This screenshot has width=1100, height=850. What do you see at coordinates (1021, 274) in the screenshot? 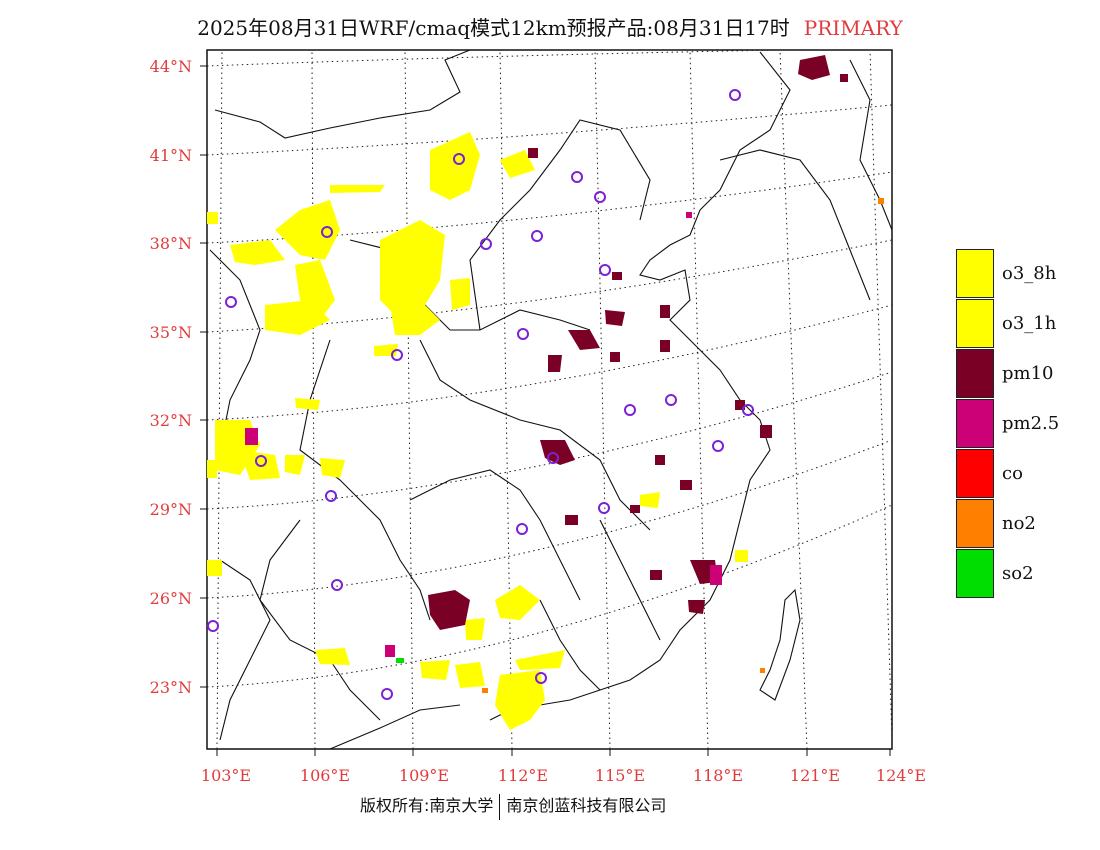
I see `legend-item: o3_8h` at bounding box center [1021, 274].